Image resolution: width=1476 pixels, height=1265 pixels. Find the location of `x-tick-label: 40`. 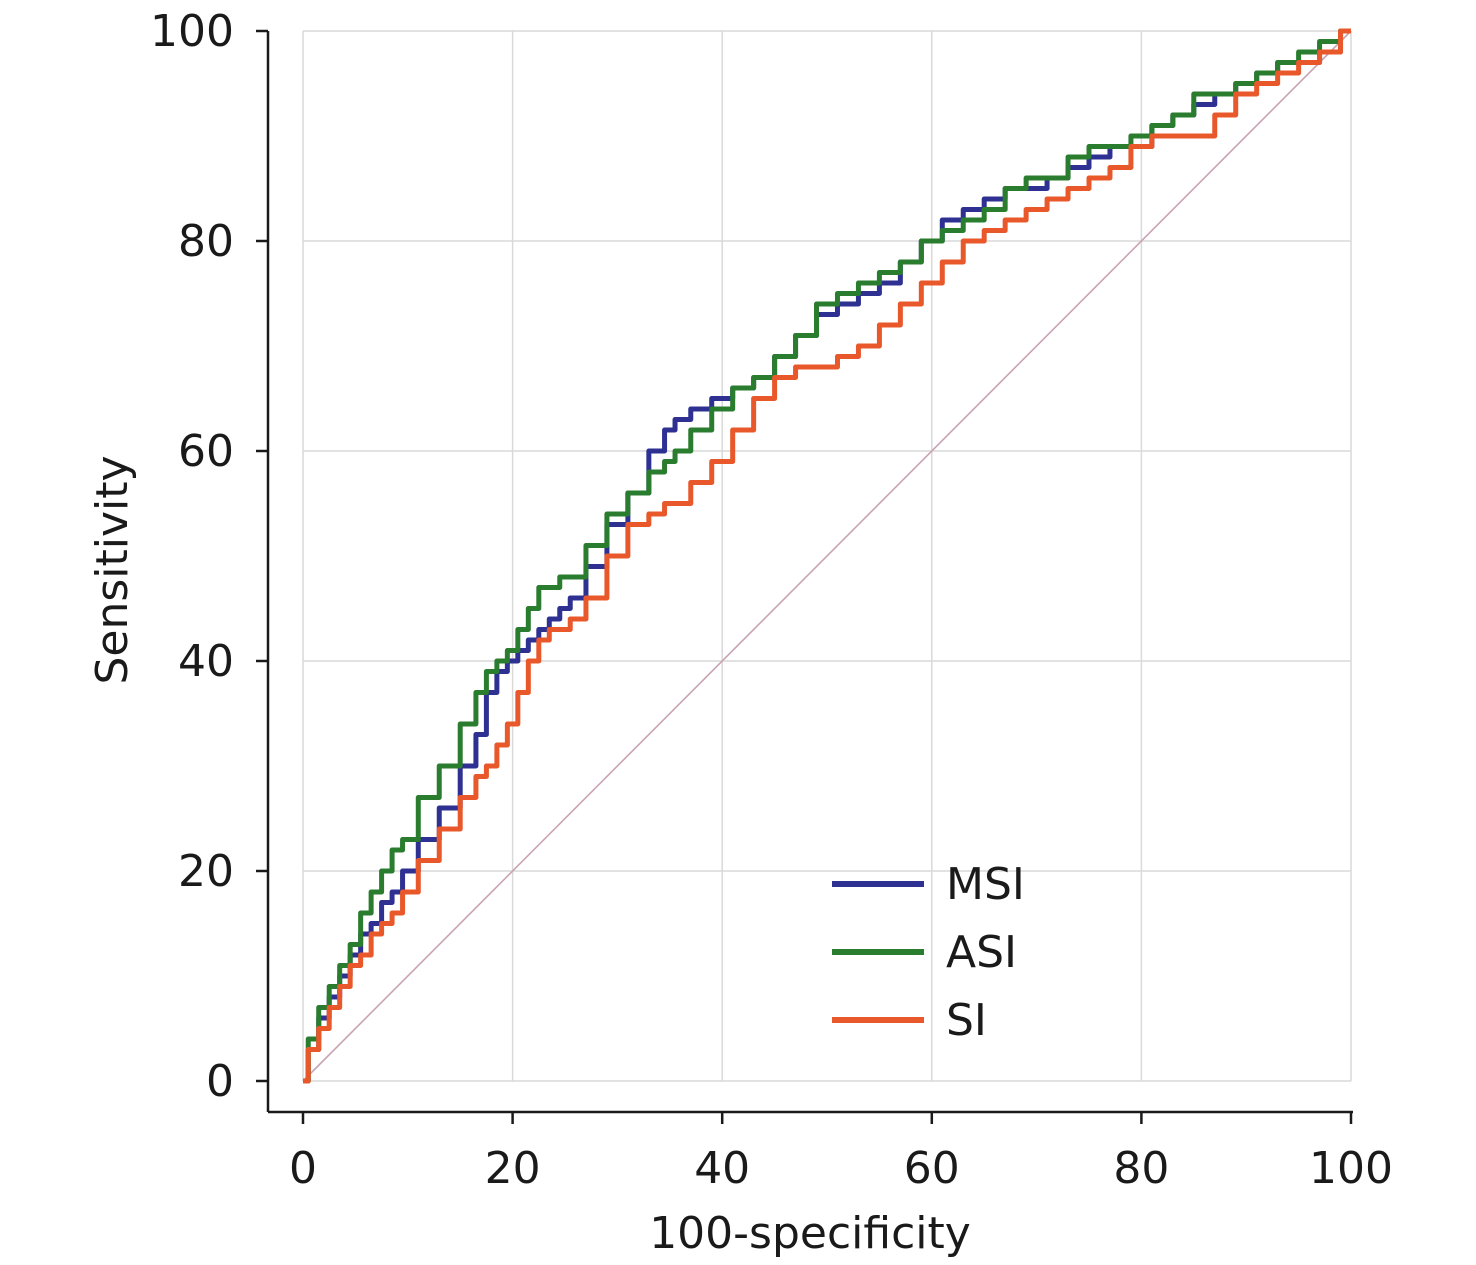

x-tick-label: 40 is located at coordinates (722, 1168).